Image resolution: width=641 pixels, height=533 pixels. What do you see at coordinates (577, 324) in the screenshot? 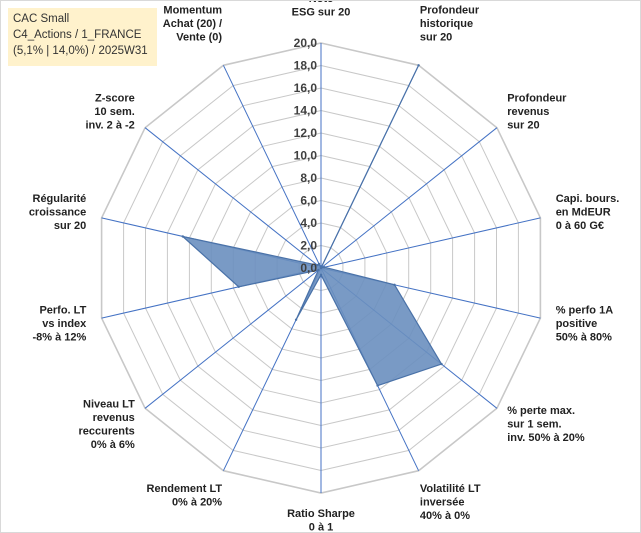
I see `axis-label-line: positive` at bounding box center [577, 324].